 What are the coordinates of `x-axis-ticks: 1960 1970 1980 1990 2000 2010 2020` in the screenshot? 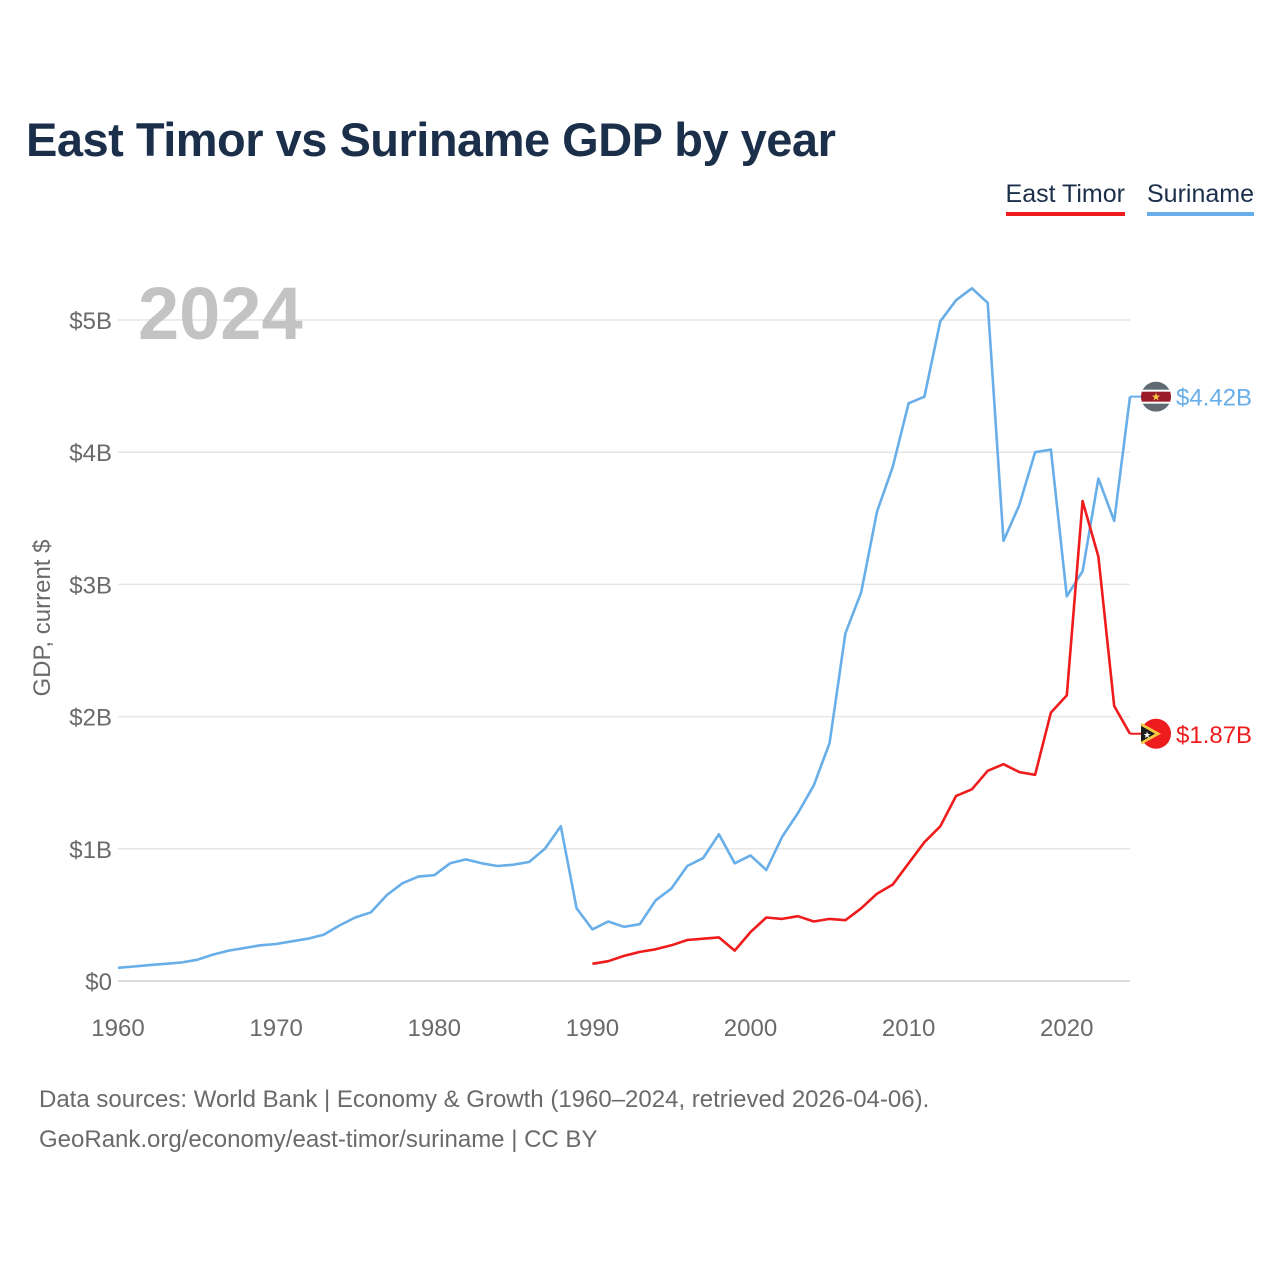 It's located at (592, 1028).